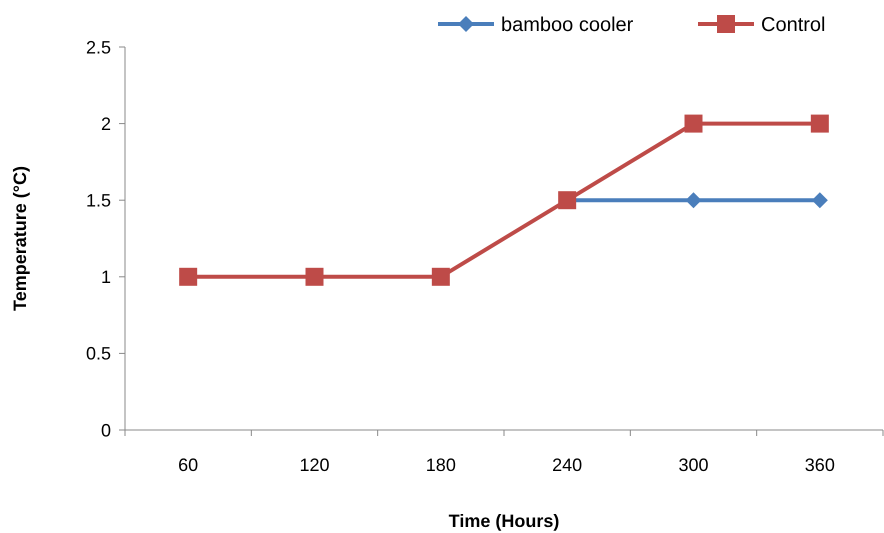  What do you see at coordinates (793, 25) in the screenshot?
I see `legend-label: Control` at bounding box center [793, 25].